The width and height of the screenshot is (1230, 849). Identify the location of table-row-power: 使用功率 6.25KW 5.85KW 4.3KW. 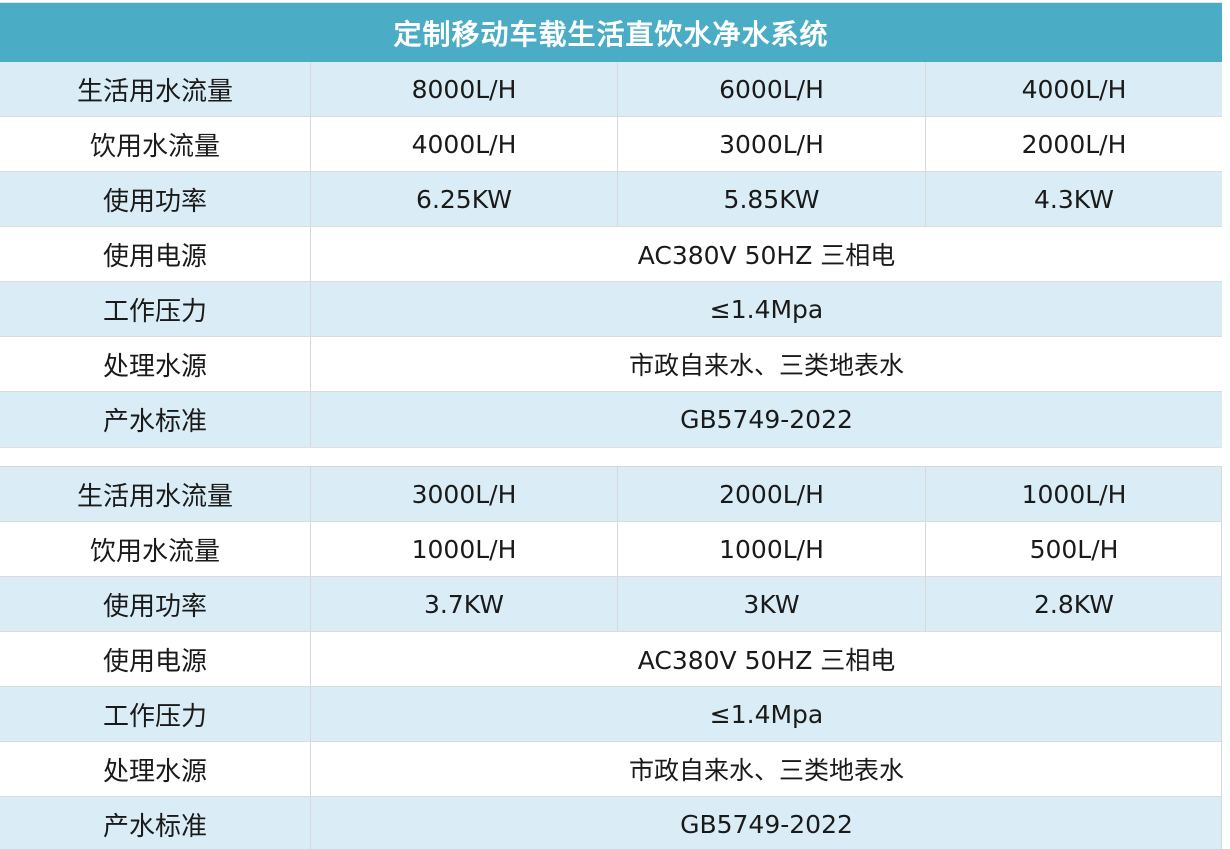
(611, 199).